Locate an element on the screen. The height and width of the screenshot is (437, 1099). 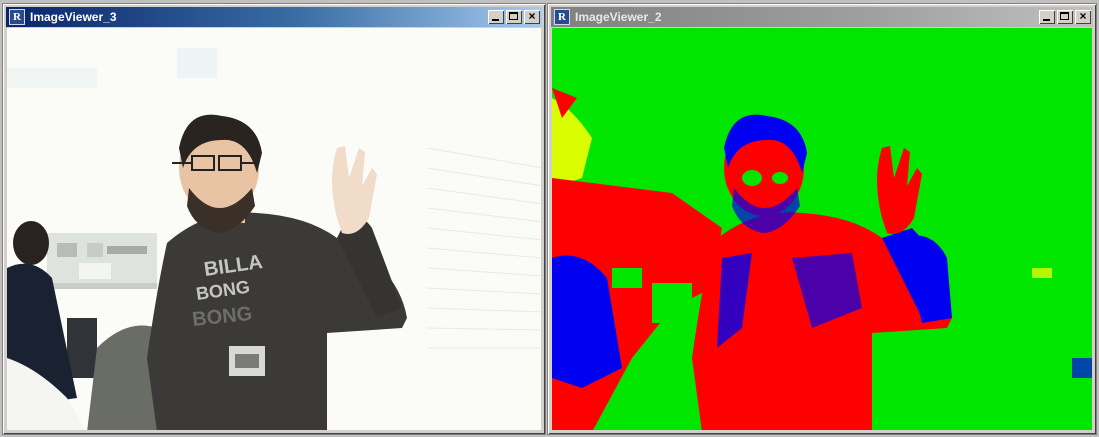
window-title: ImageViewer_3 is located at coordinates (73, 17).